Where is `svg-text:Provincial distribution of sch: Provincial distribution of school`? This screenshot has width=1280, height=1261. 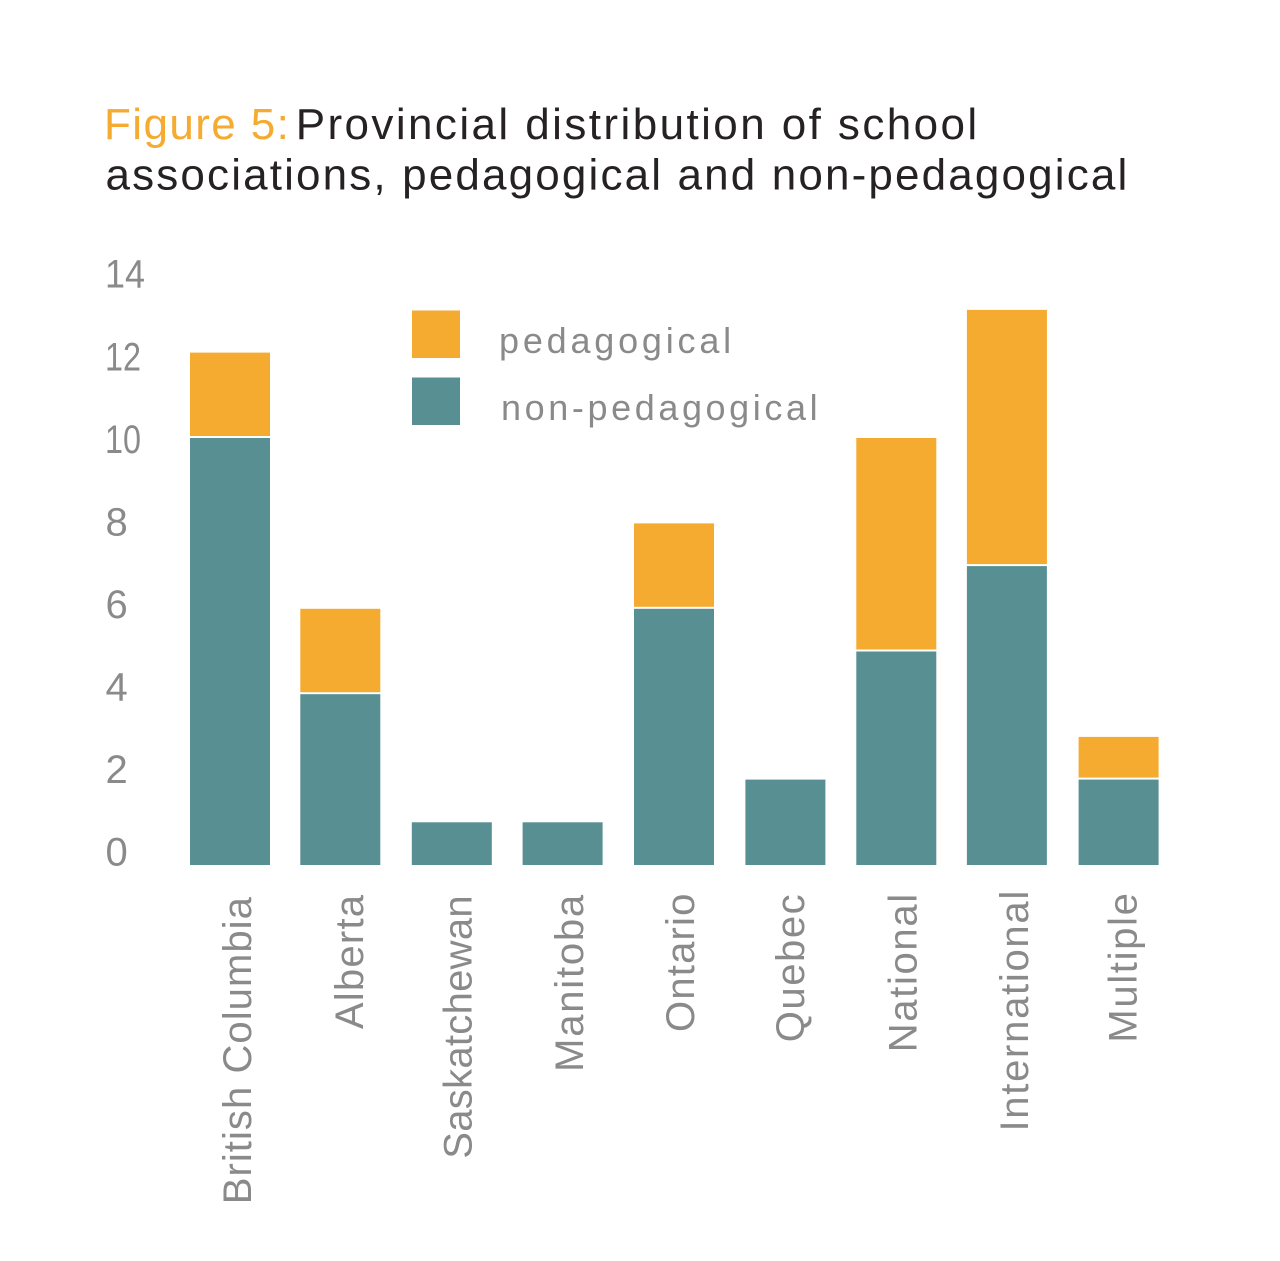
svg-text:Provincial distribution of sch: Provincial distribution of school is located at coordinates (638, 124).